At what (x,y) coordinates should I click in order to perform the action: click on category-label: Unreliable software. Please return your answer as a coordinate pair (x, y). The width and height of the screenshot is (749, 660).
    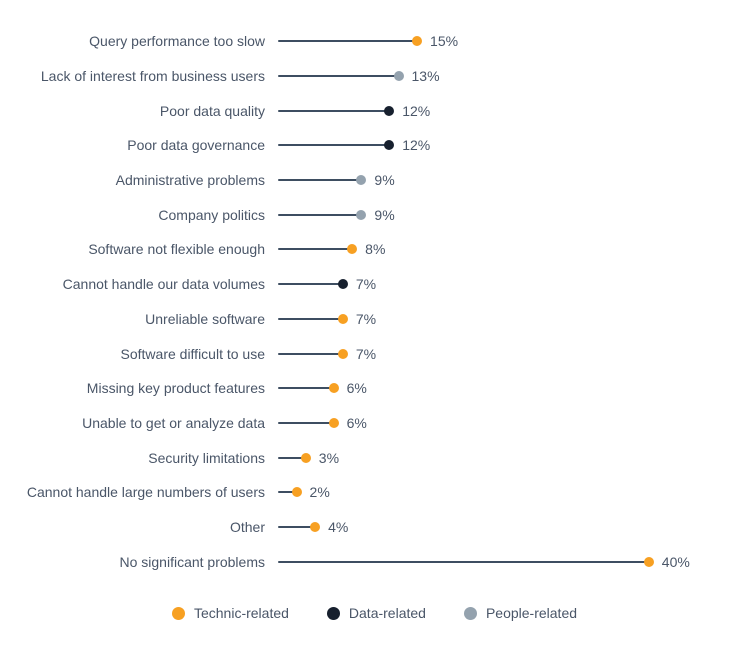
    Looking at the image, I should click on (205, 318).